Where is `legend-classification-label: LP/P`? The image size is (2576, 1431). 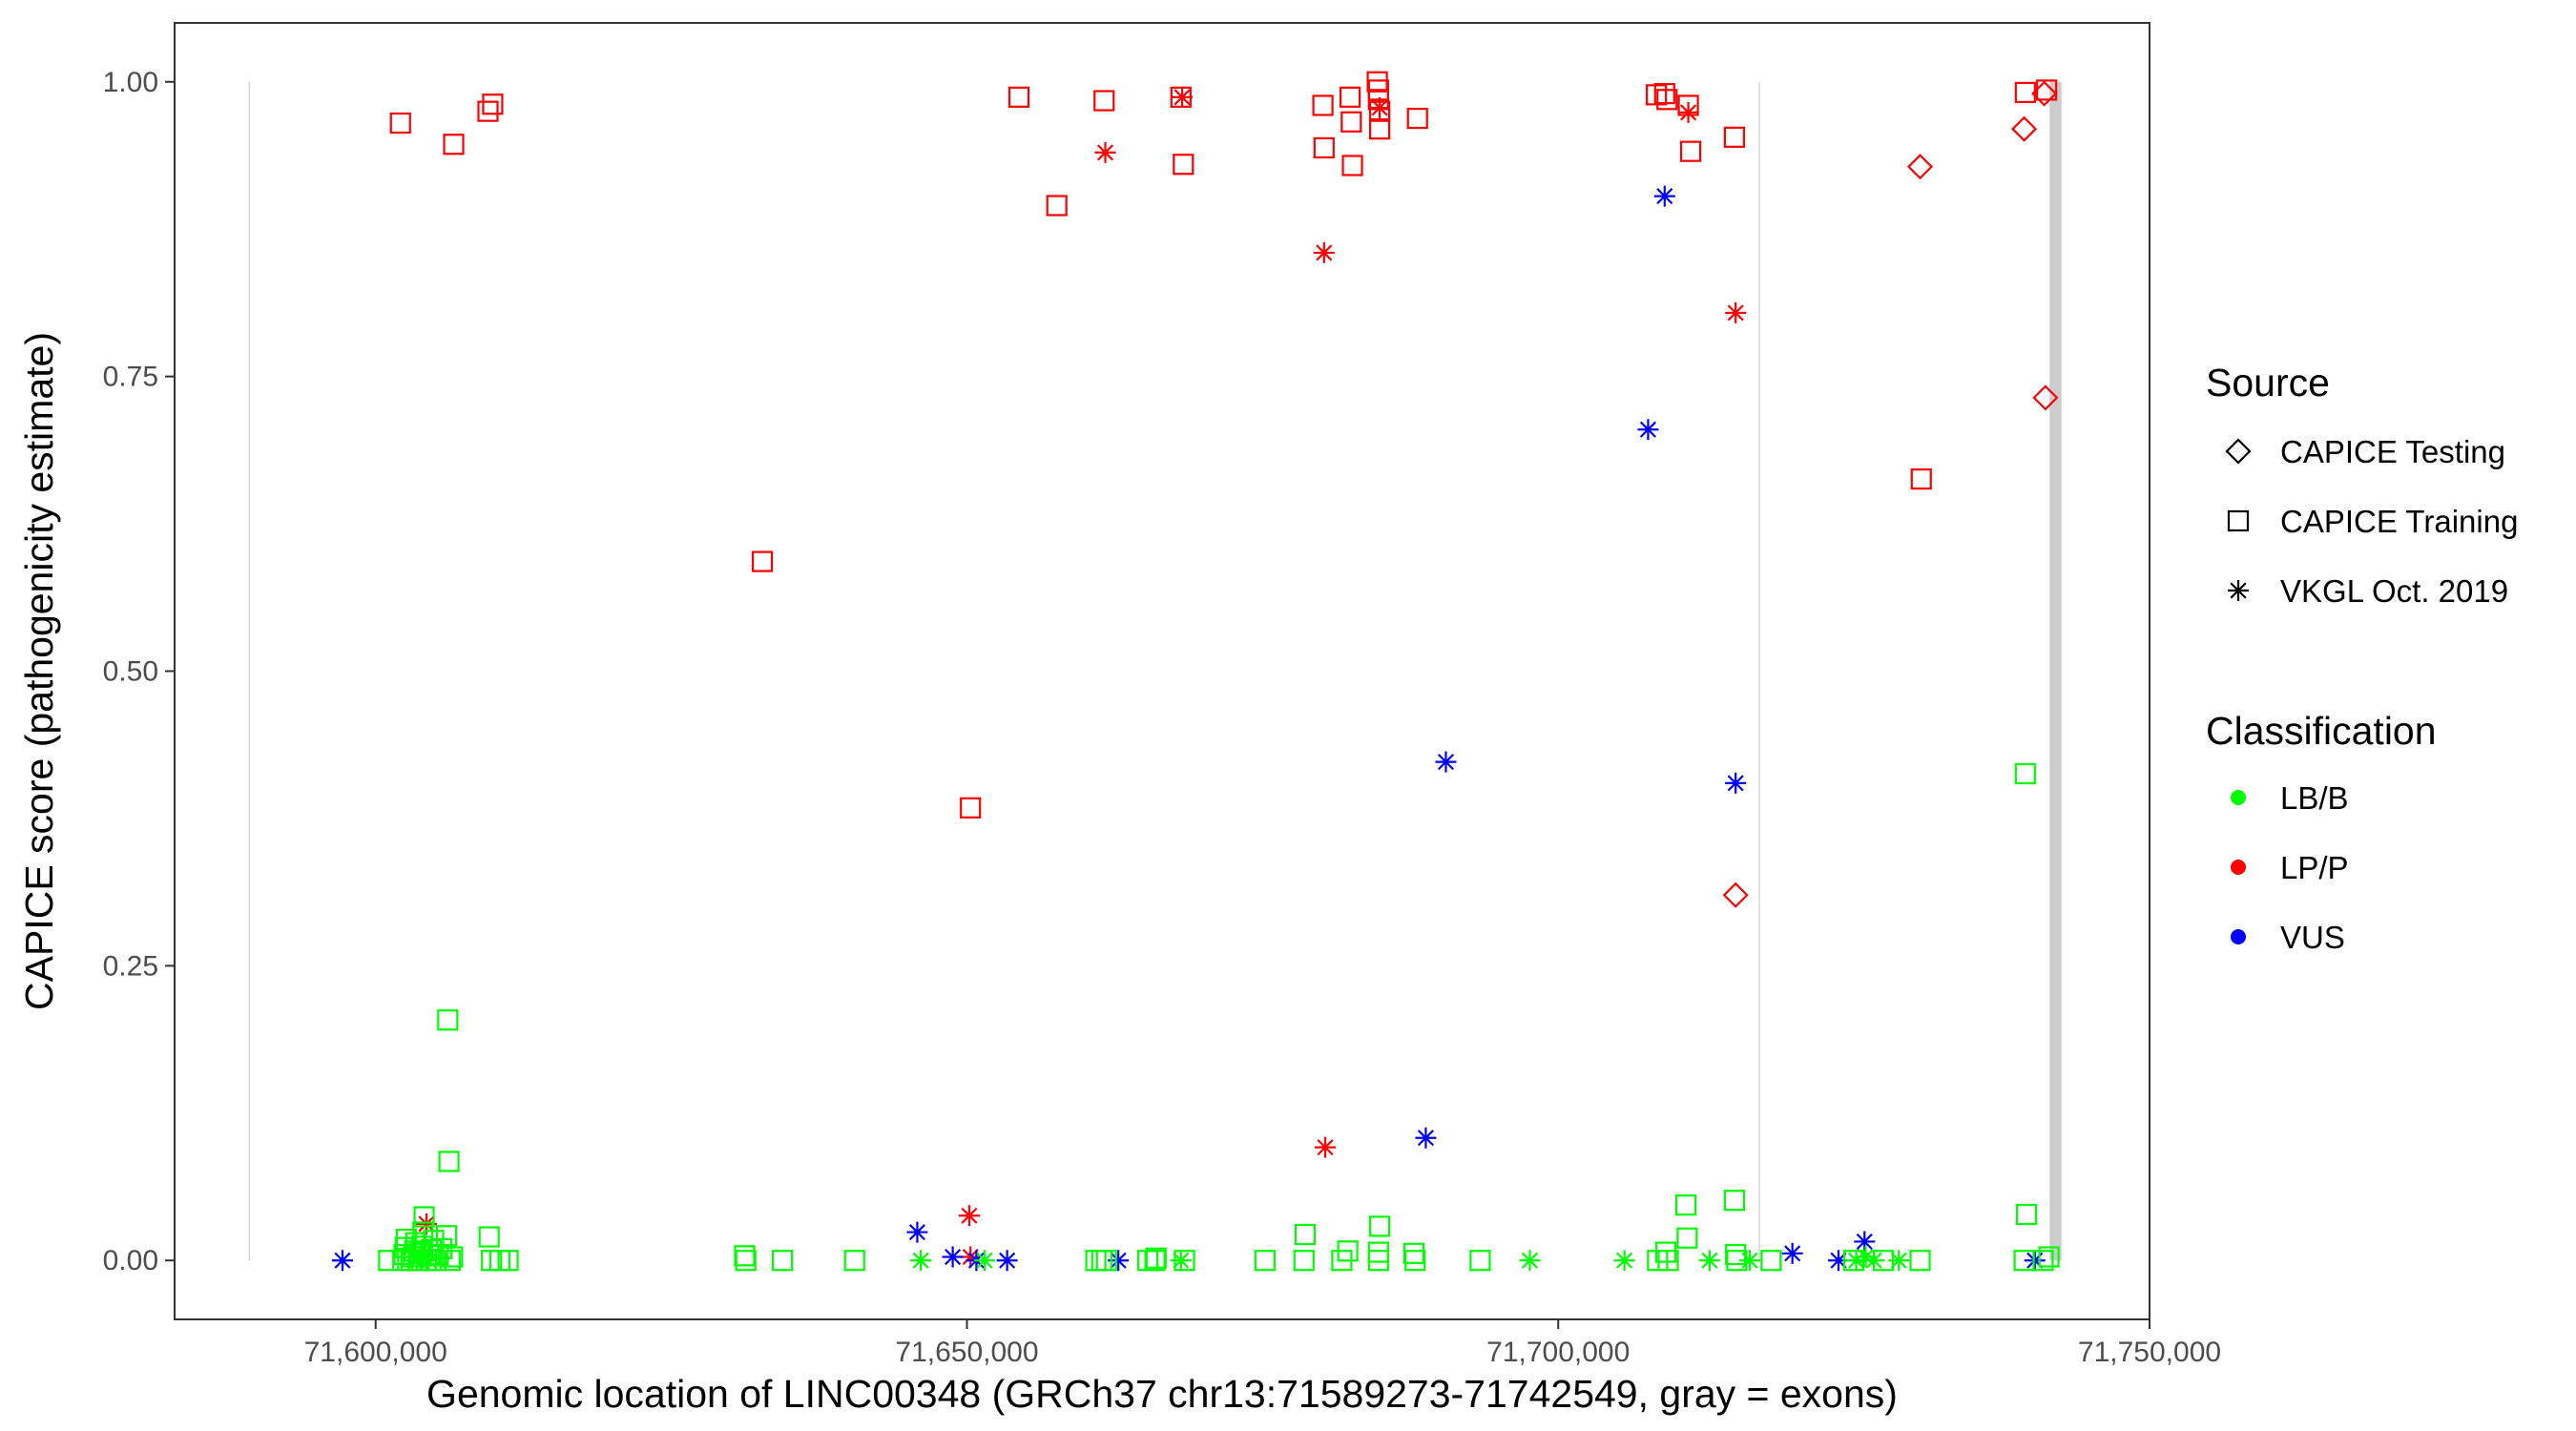 legend-classification-label: LP/P is located at coordinates (2314, 867).